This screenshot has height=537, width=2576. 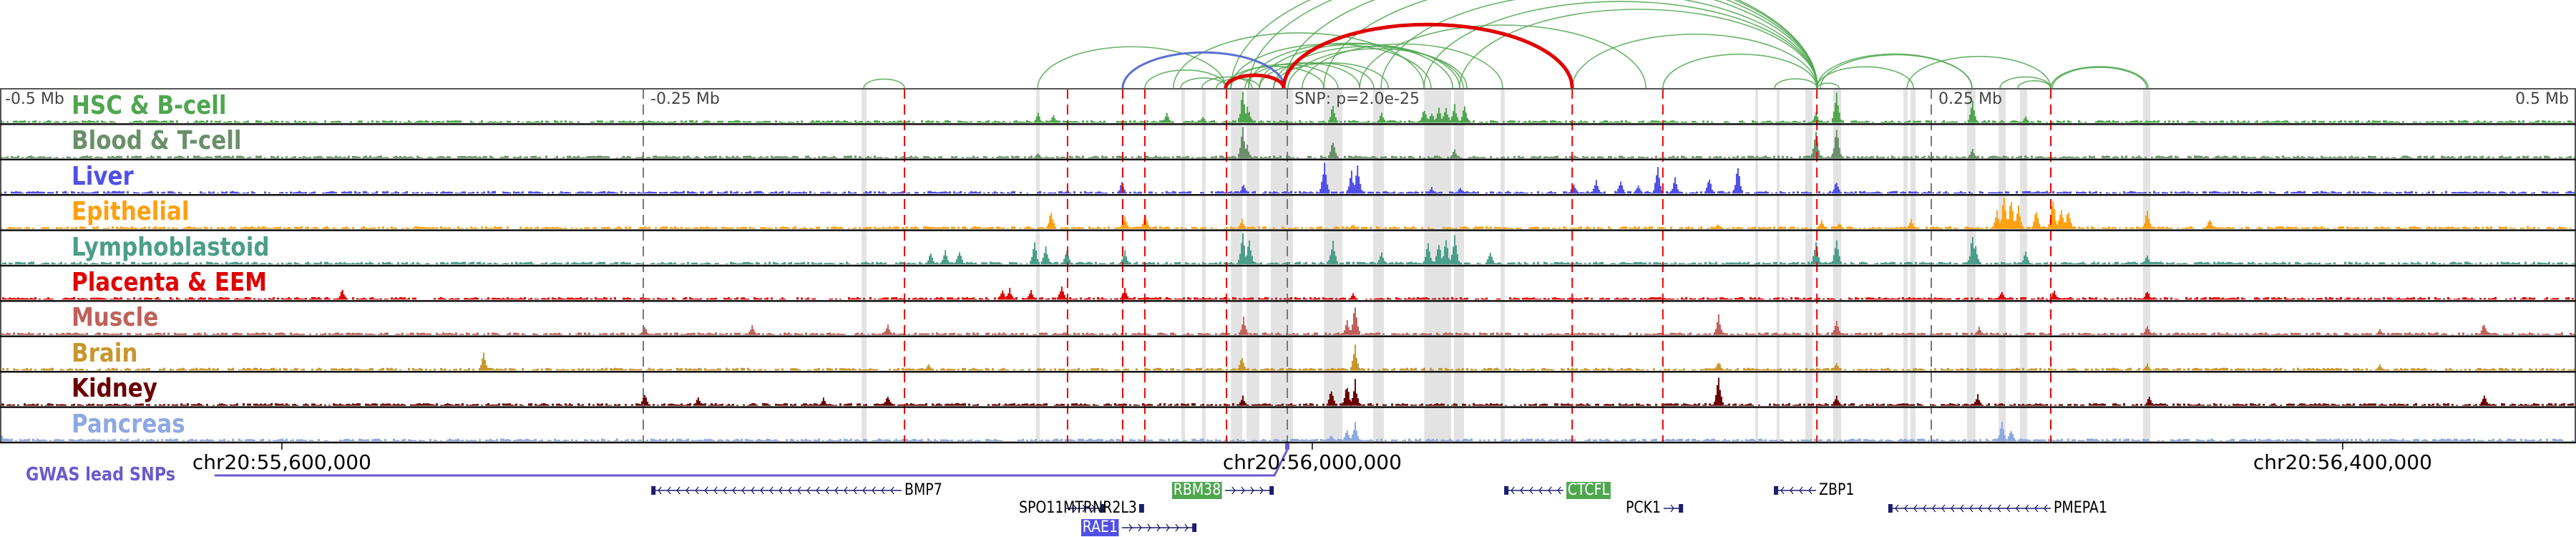 What do you see at coordinates (1287, 446) in the screenshot?
I see `gwas-snp-marker` at bounding box center [1287, 446].